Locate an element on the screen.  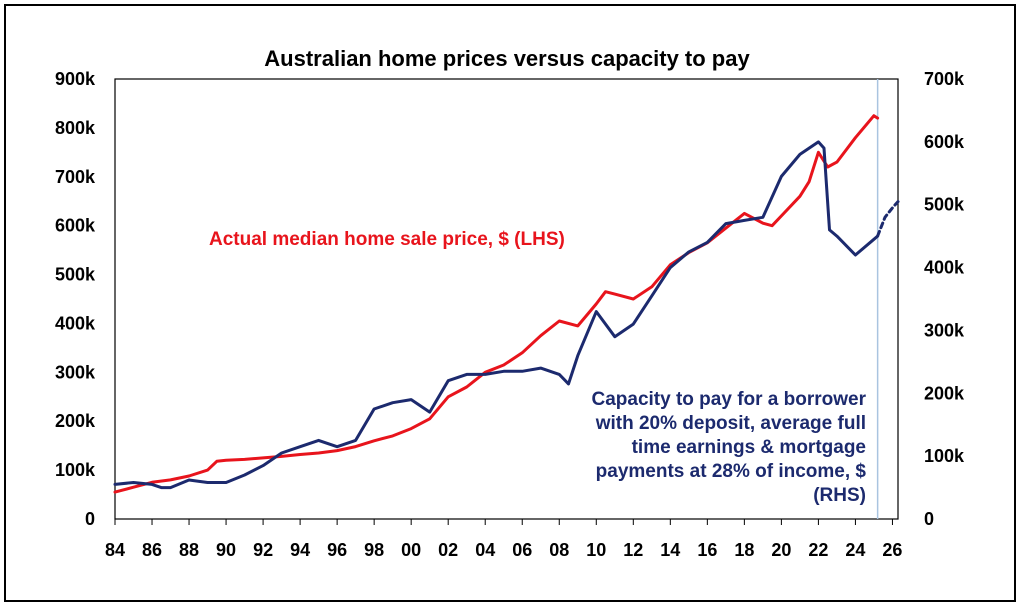
y-right-tick-label: 200k is located at coordinates (944, 393).